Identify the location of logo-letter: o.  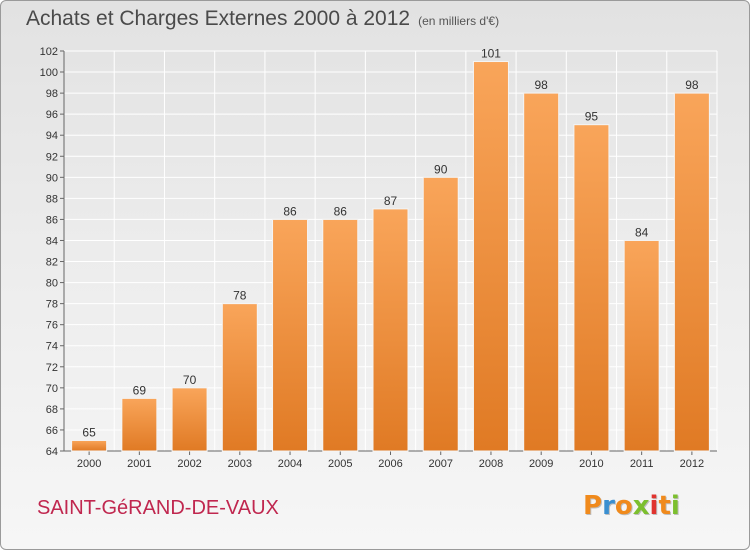
(623, 506).